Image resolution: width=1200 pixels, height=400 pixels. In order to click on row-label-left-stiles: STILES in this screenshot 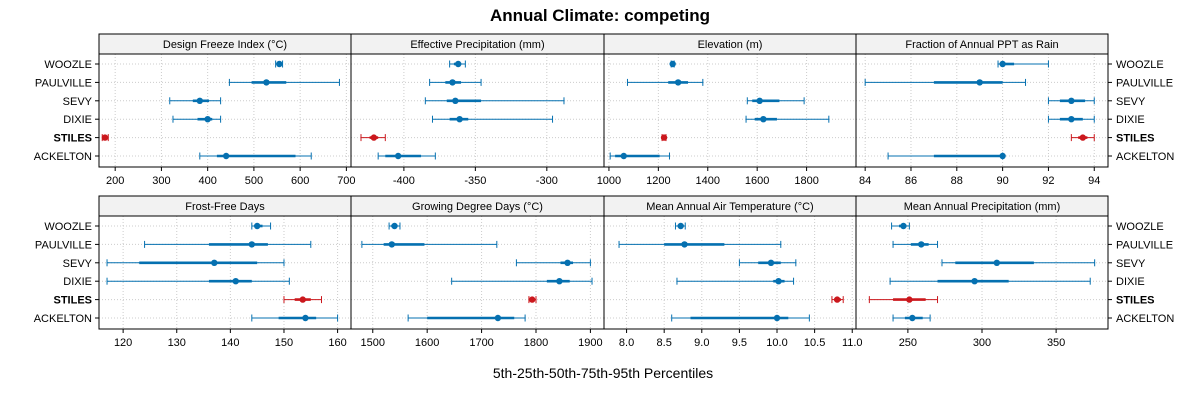, I will do `click(72, 139)`.